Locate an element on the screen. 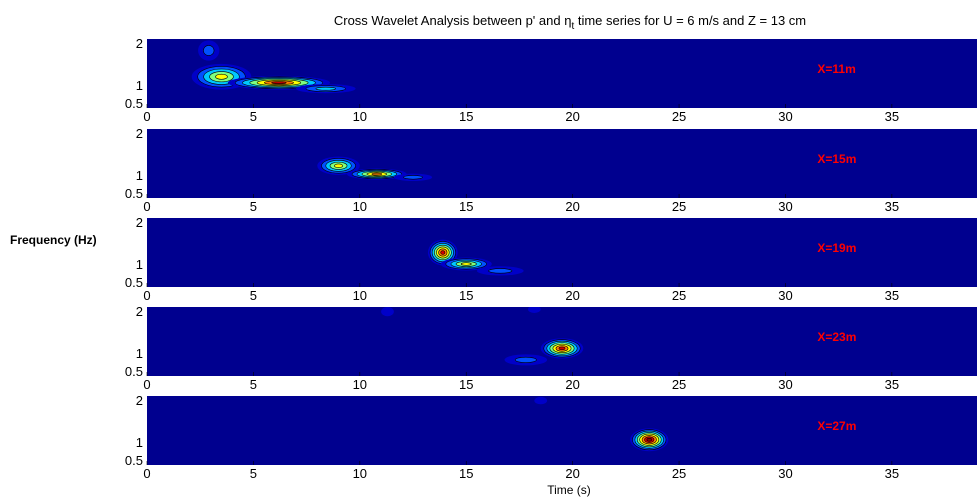 The height and width of the screenshot is (497, 977). panel-1-x-tick-5: 5 is located at coordinates (253, 116).